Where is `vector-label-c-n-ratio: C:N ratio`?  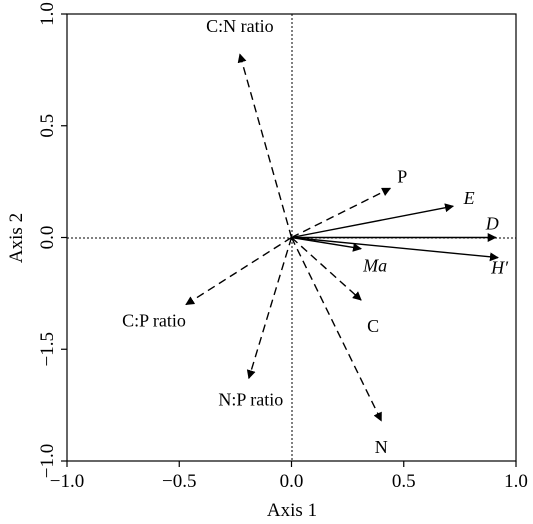 vector-label-c-n-ratio: C:N ratio is located at coordinates (240, 26).